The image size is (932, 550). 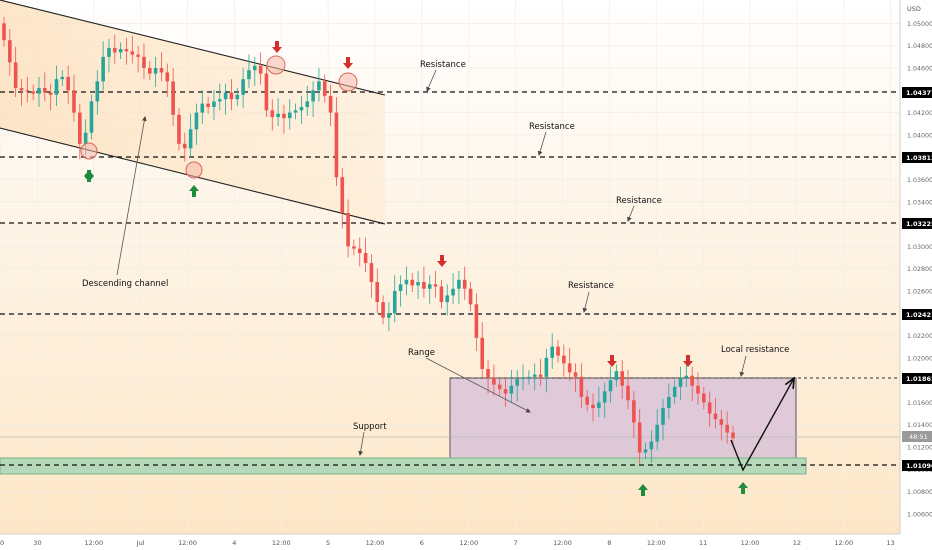 I want to click on price-tick-label: 1.05000, so click(x=919, y=24).